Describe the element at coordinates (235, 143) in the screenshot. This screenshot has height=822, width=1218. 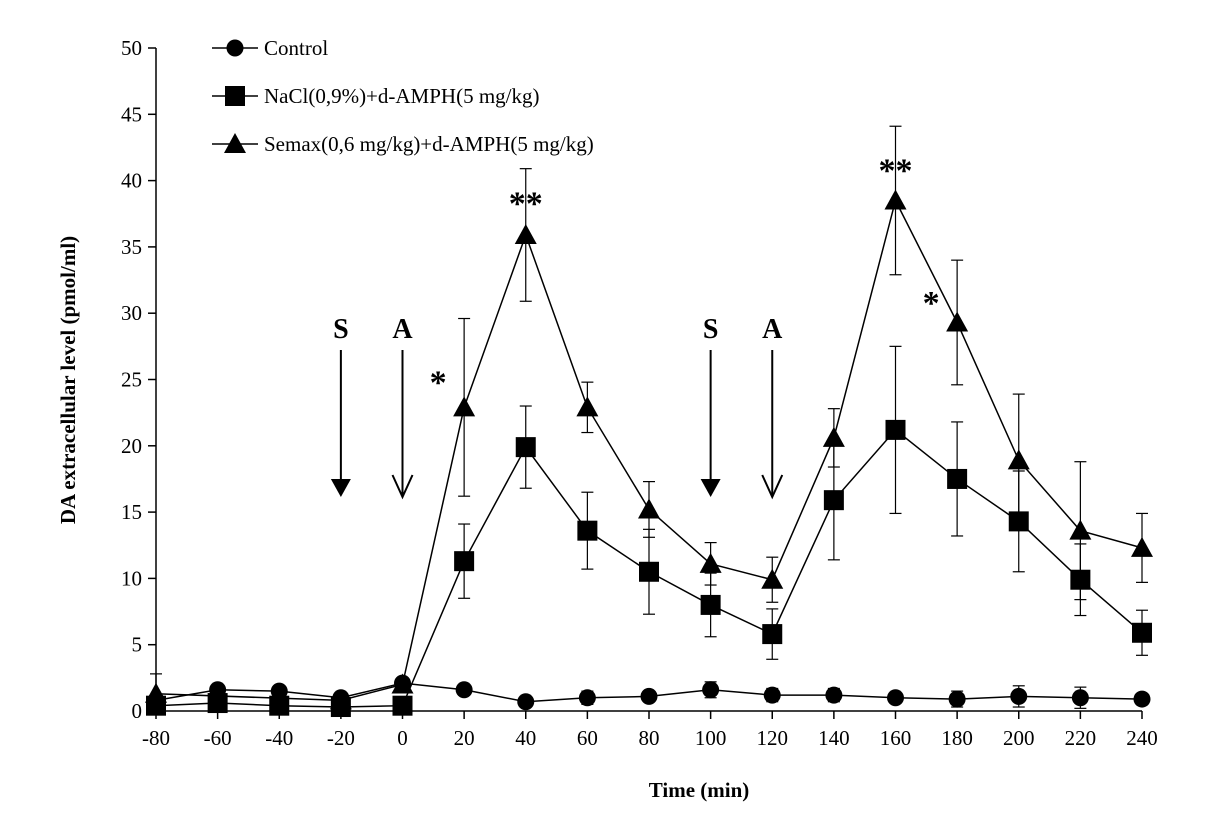
I see `legend-marker-triangle` at that location.